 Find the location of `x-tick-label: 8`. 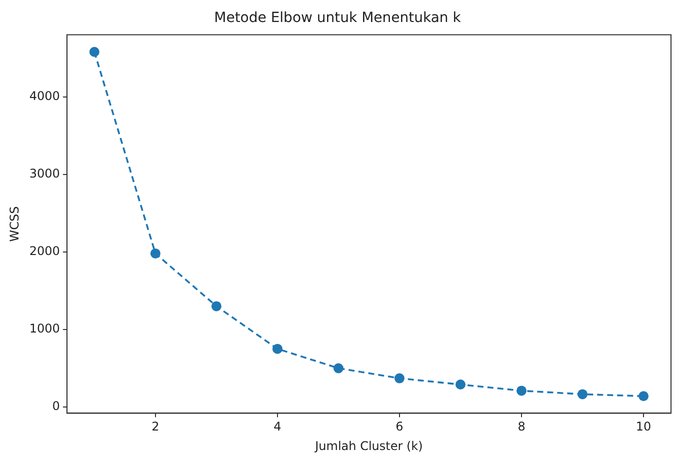

x-tick-label: 8 is located at coordinates (522, 427).